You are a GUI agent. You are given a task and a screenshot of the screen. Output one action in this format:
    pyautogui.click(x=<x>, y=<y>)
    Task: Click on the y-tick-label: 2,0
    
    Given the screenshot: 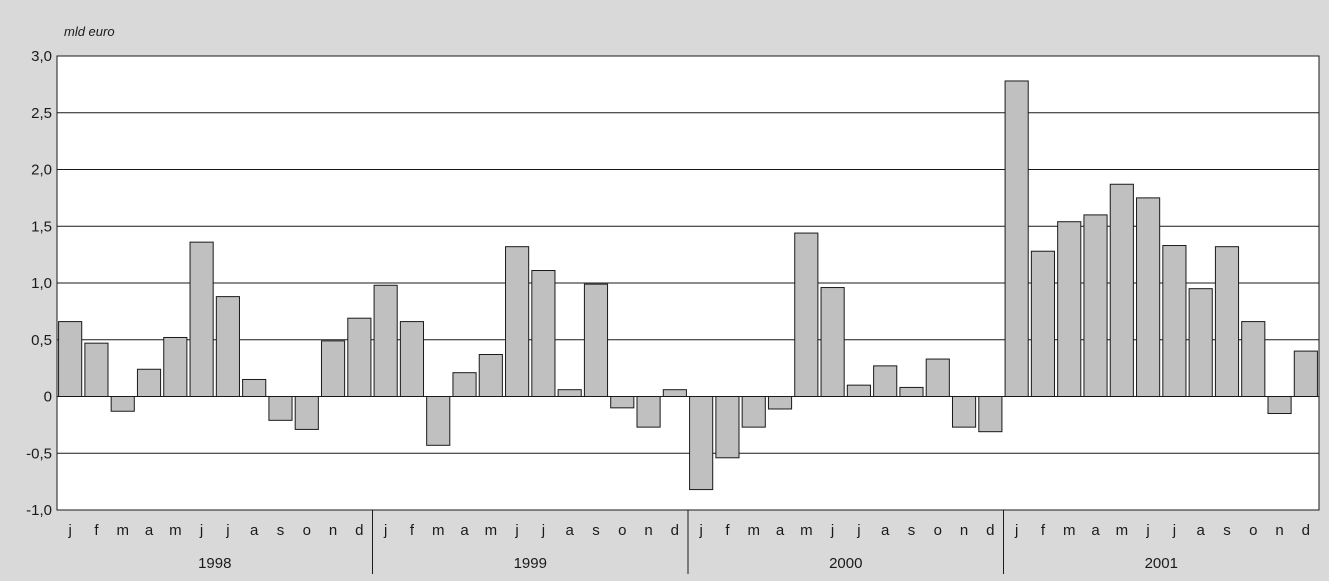 What is the action you would take?
    pyautogui.click(x=41, y=170)
    